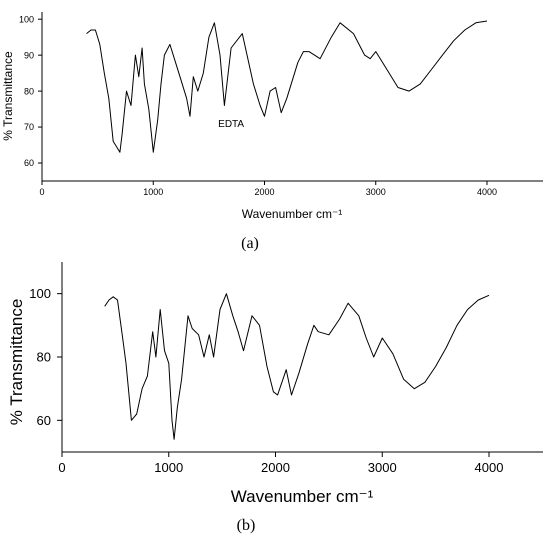 The height and width of the screenshot is (544, 550). What do you see at coordinates (275, 467) in the screenshot?
I see `panel-b-x-tick-label: 2000` at bounding box center [275, 467].